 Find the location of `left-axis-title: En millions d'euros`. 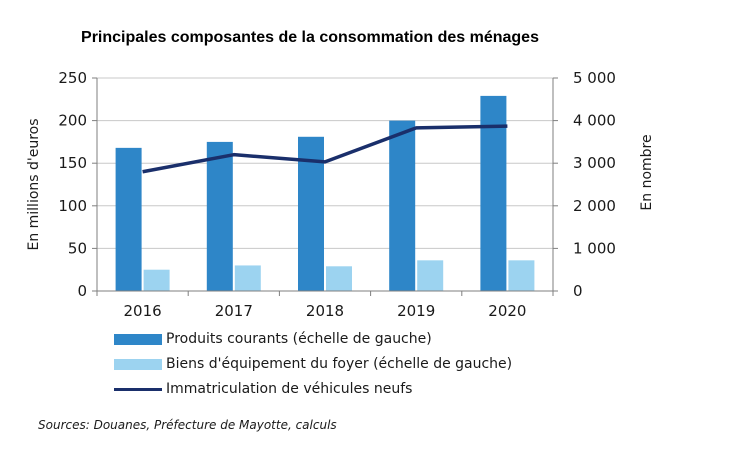

left-axis-title: En millions d'euros is located at coordinates (34, 184).